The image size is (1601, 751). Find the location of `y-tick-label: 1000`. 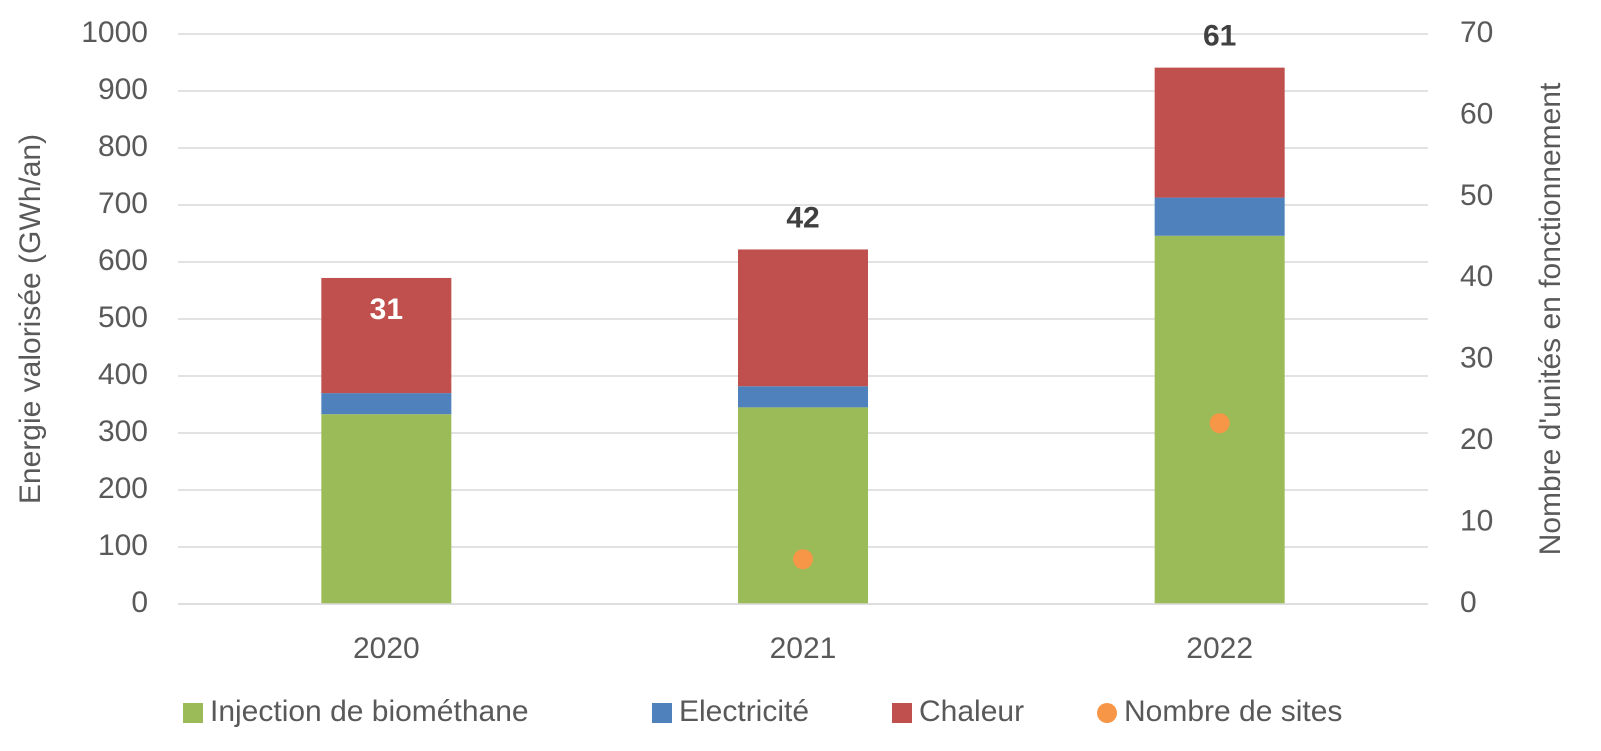

y-tick-label: 1000 is located at coordinates (114, 32).